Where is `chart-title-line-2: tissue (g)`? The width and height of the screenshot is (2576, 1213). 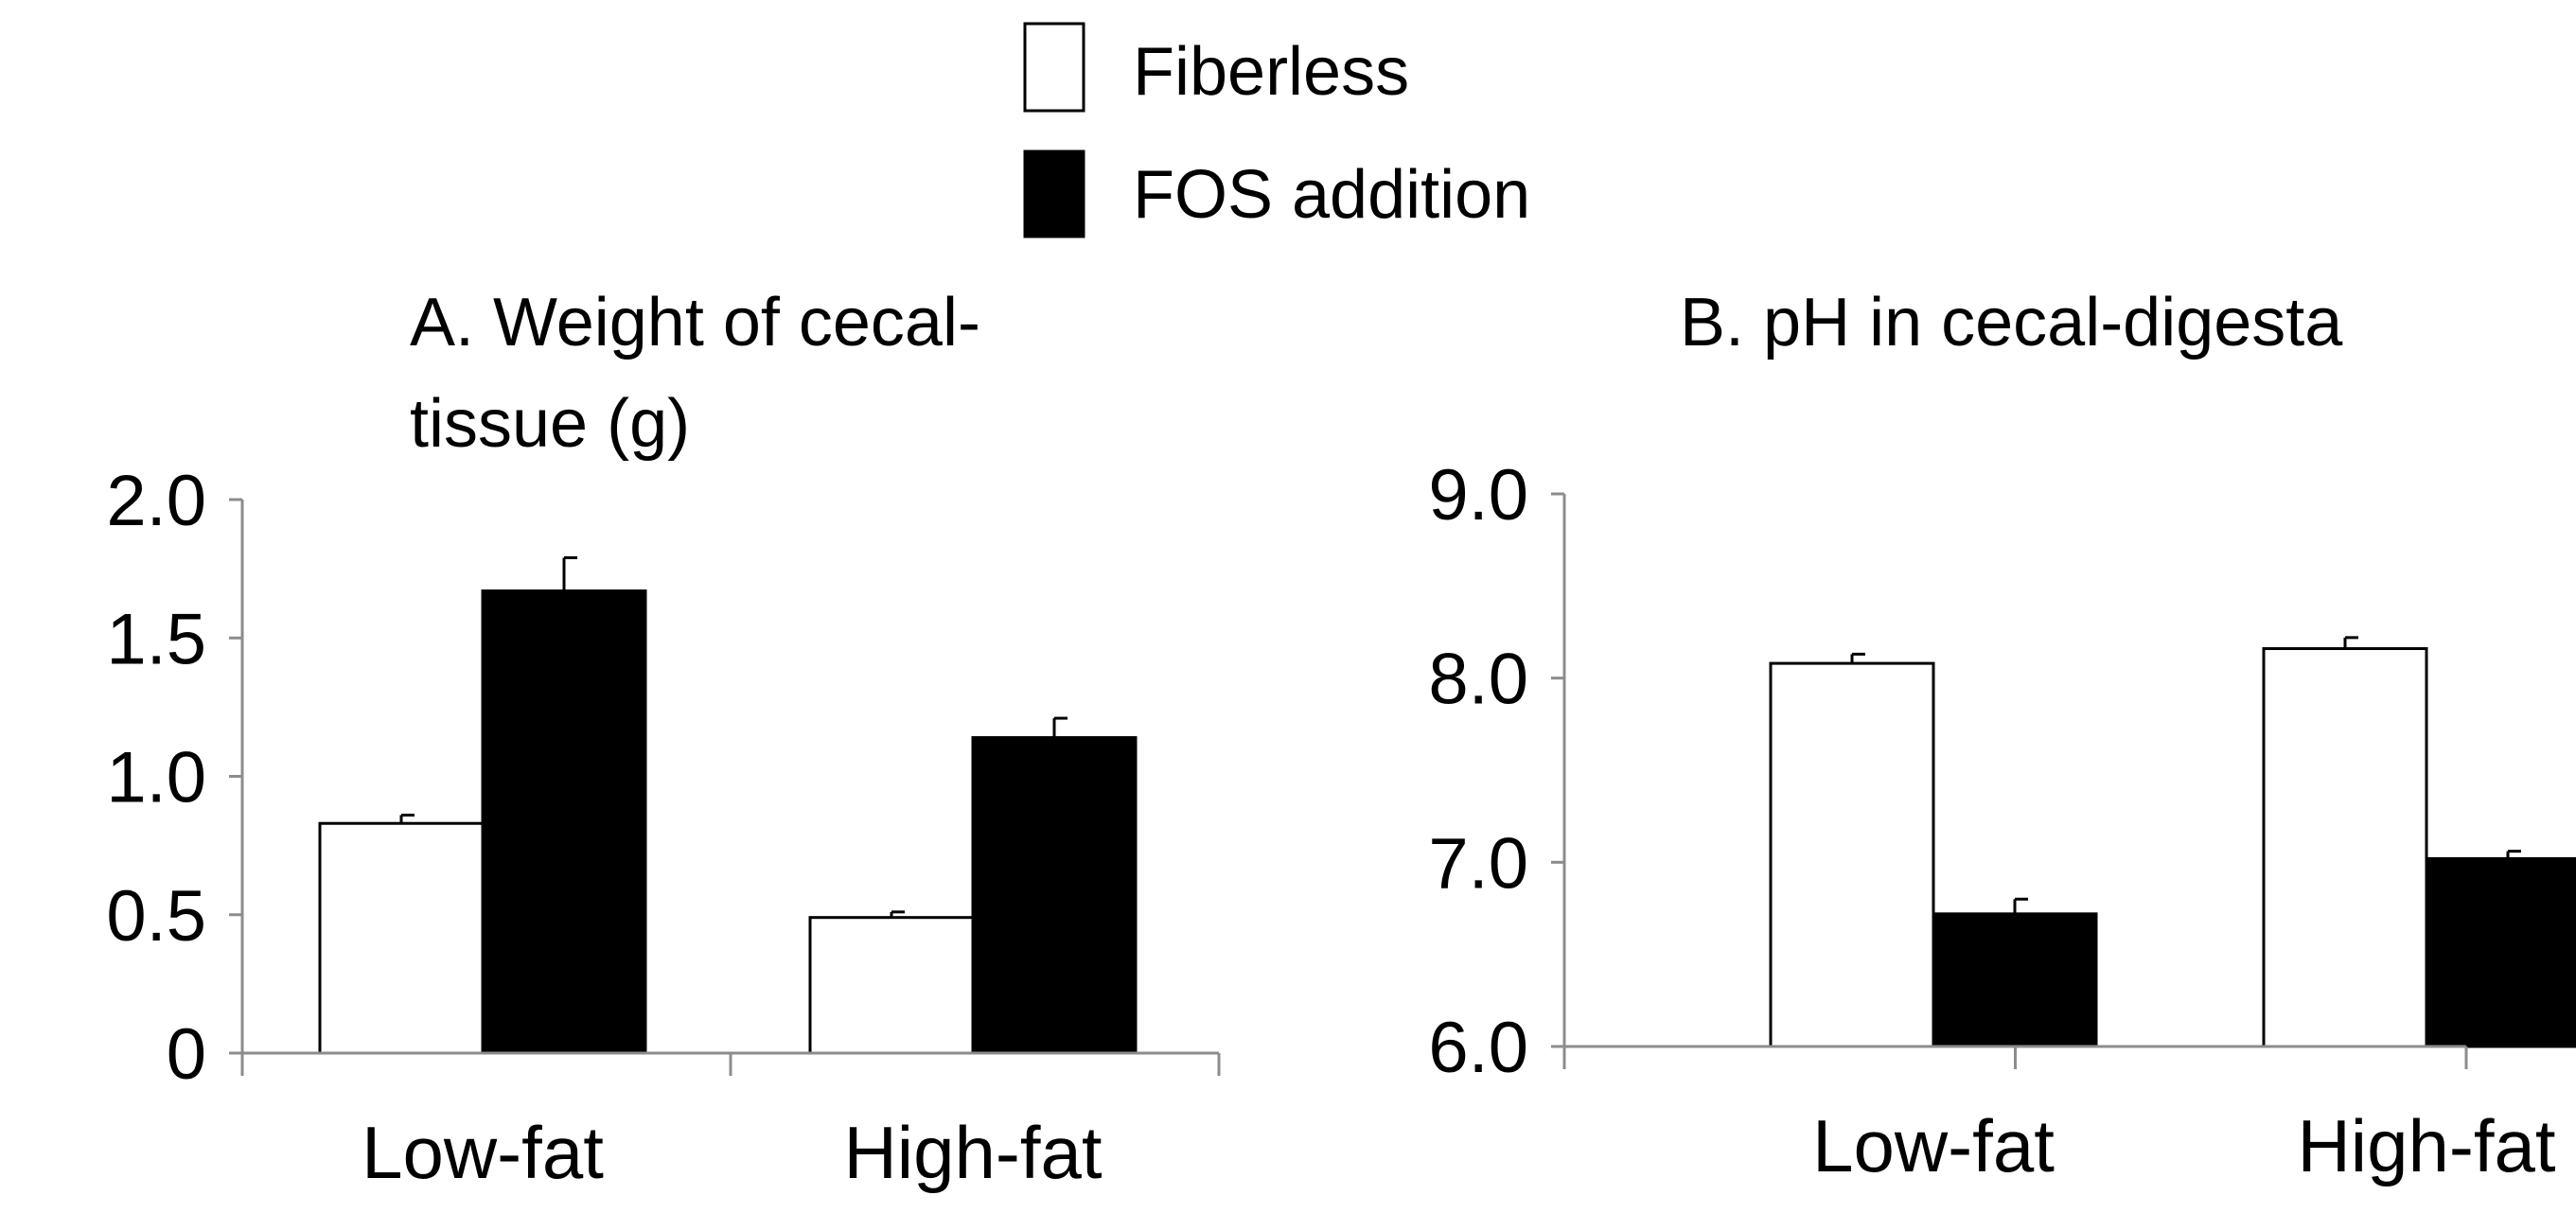 chart-title-line-2: tissue (g) is located at coordinates (550, 424).